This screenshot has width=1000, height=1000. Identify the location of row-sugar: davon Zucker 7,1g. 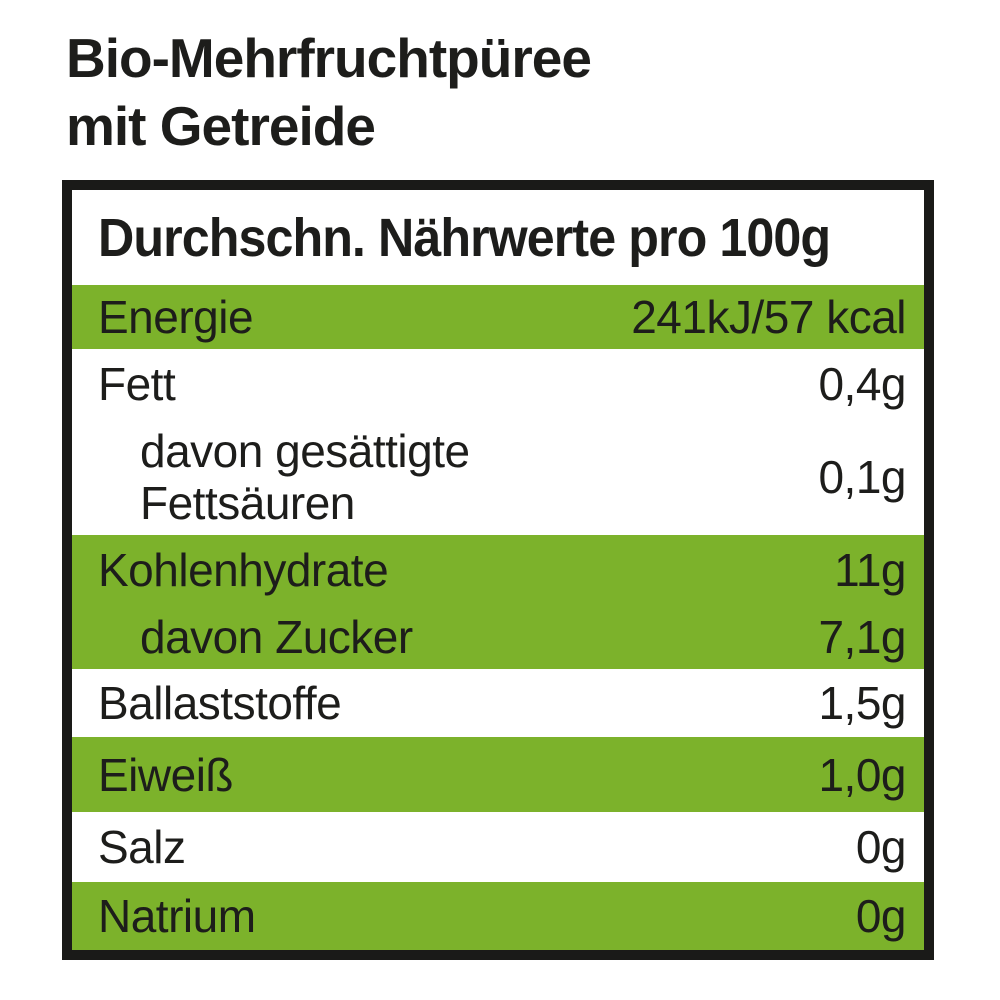
(498, 637).